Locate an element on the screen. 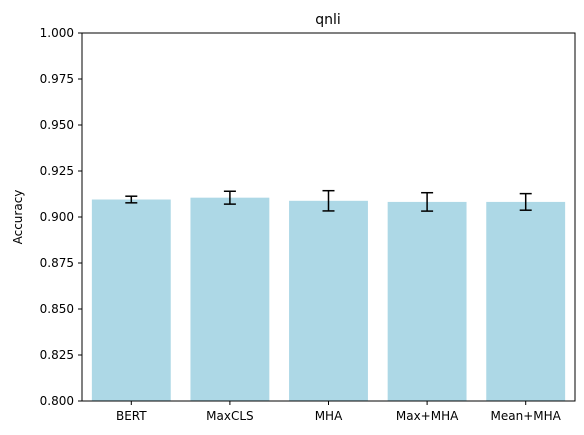 This screenshot has height=435, width=584. y-tick-label: 0.825 is located at coordinates (57, 355).